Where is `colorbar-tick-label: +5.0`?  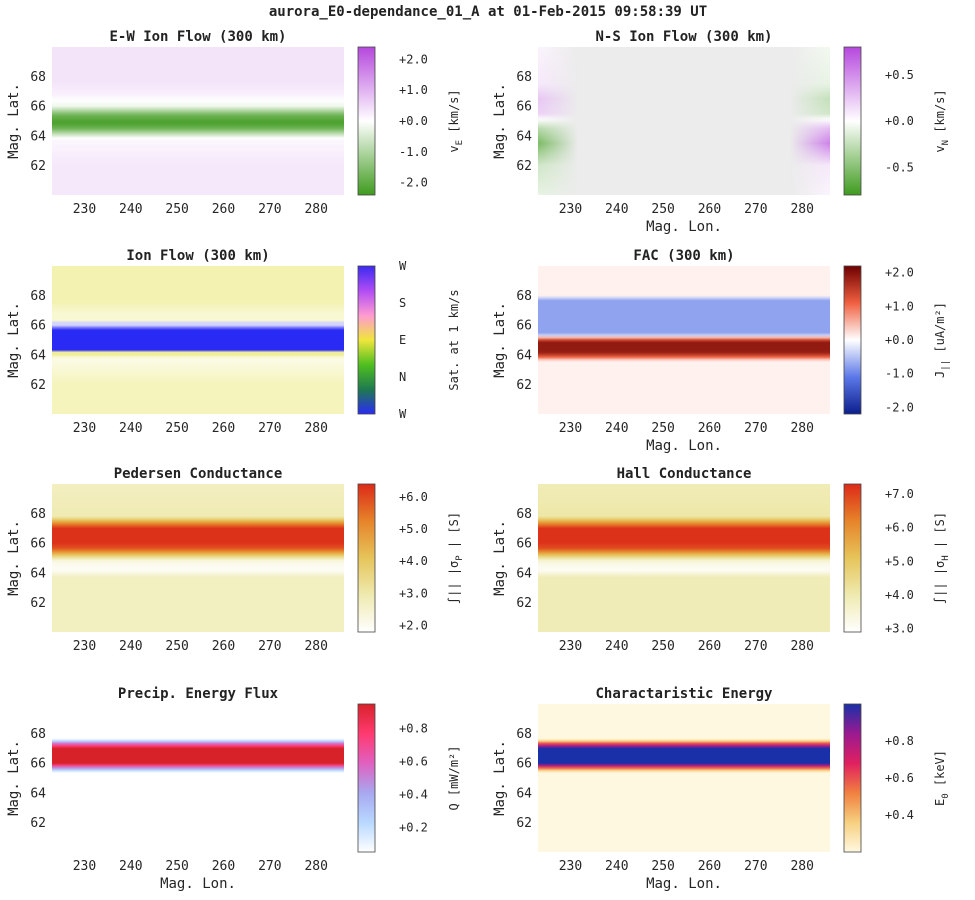 colorbar-tick-label: +5.0 is located at coordinates (413, 529).